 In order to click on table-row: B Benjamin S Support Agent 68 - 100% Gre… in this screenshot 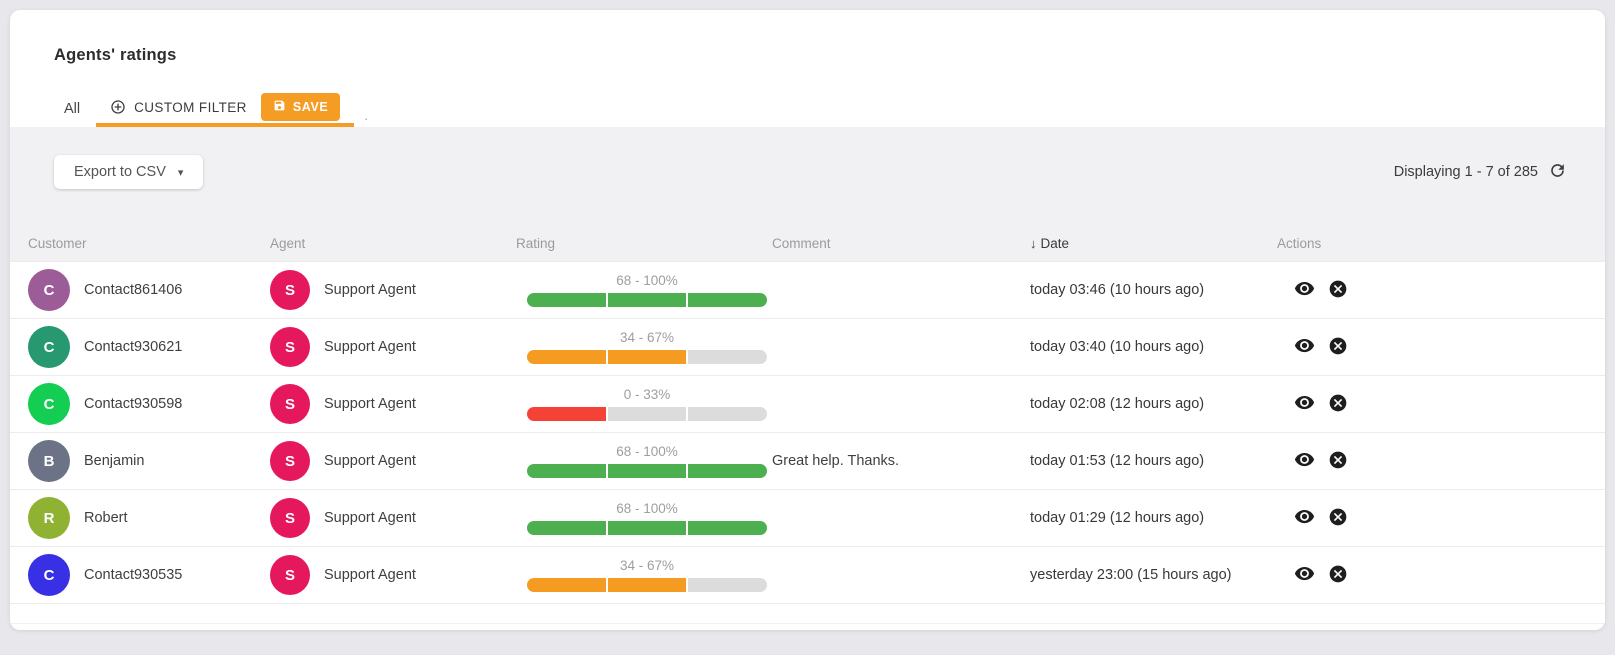, I will do `click(807, 460)`.